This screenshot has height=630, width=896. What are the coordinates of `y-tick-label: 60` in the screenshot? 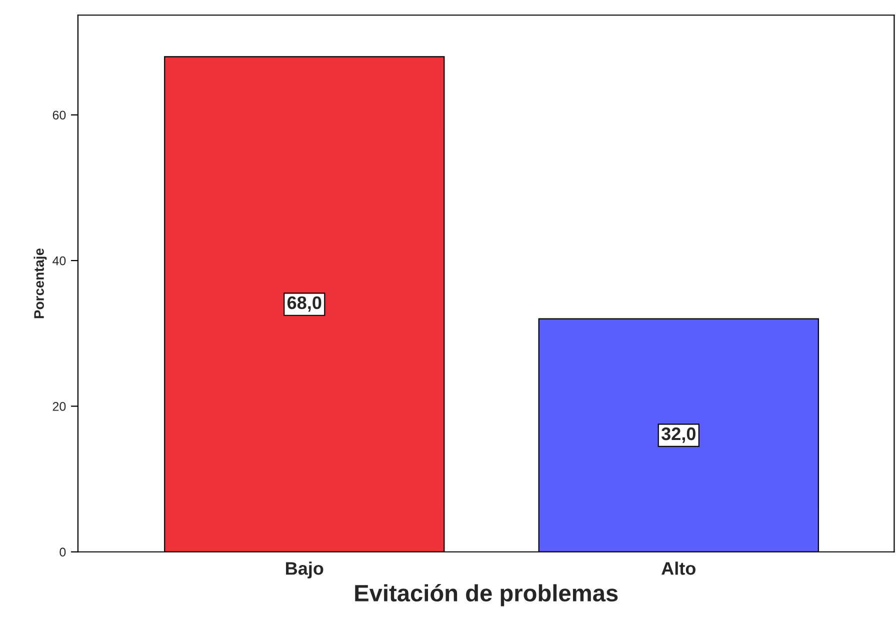 It's located at (59, 115).